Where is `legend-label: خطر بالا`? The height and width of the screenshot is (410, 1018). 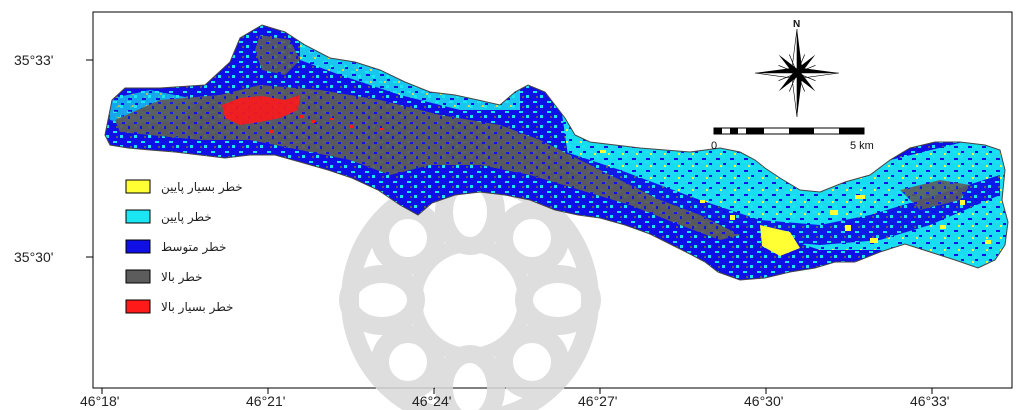 legend-label: خطر بالا is located at coordinates (182, 277).